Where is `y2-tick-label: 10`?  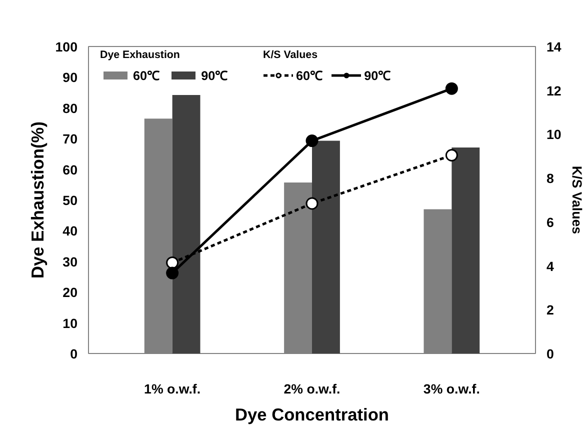 y2-tick-label: 10 is located at coordinates (554, 134).